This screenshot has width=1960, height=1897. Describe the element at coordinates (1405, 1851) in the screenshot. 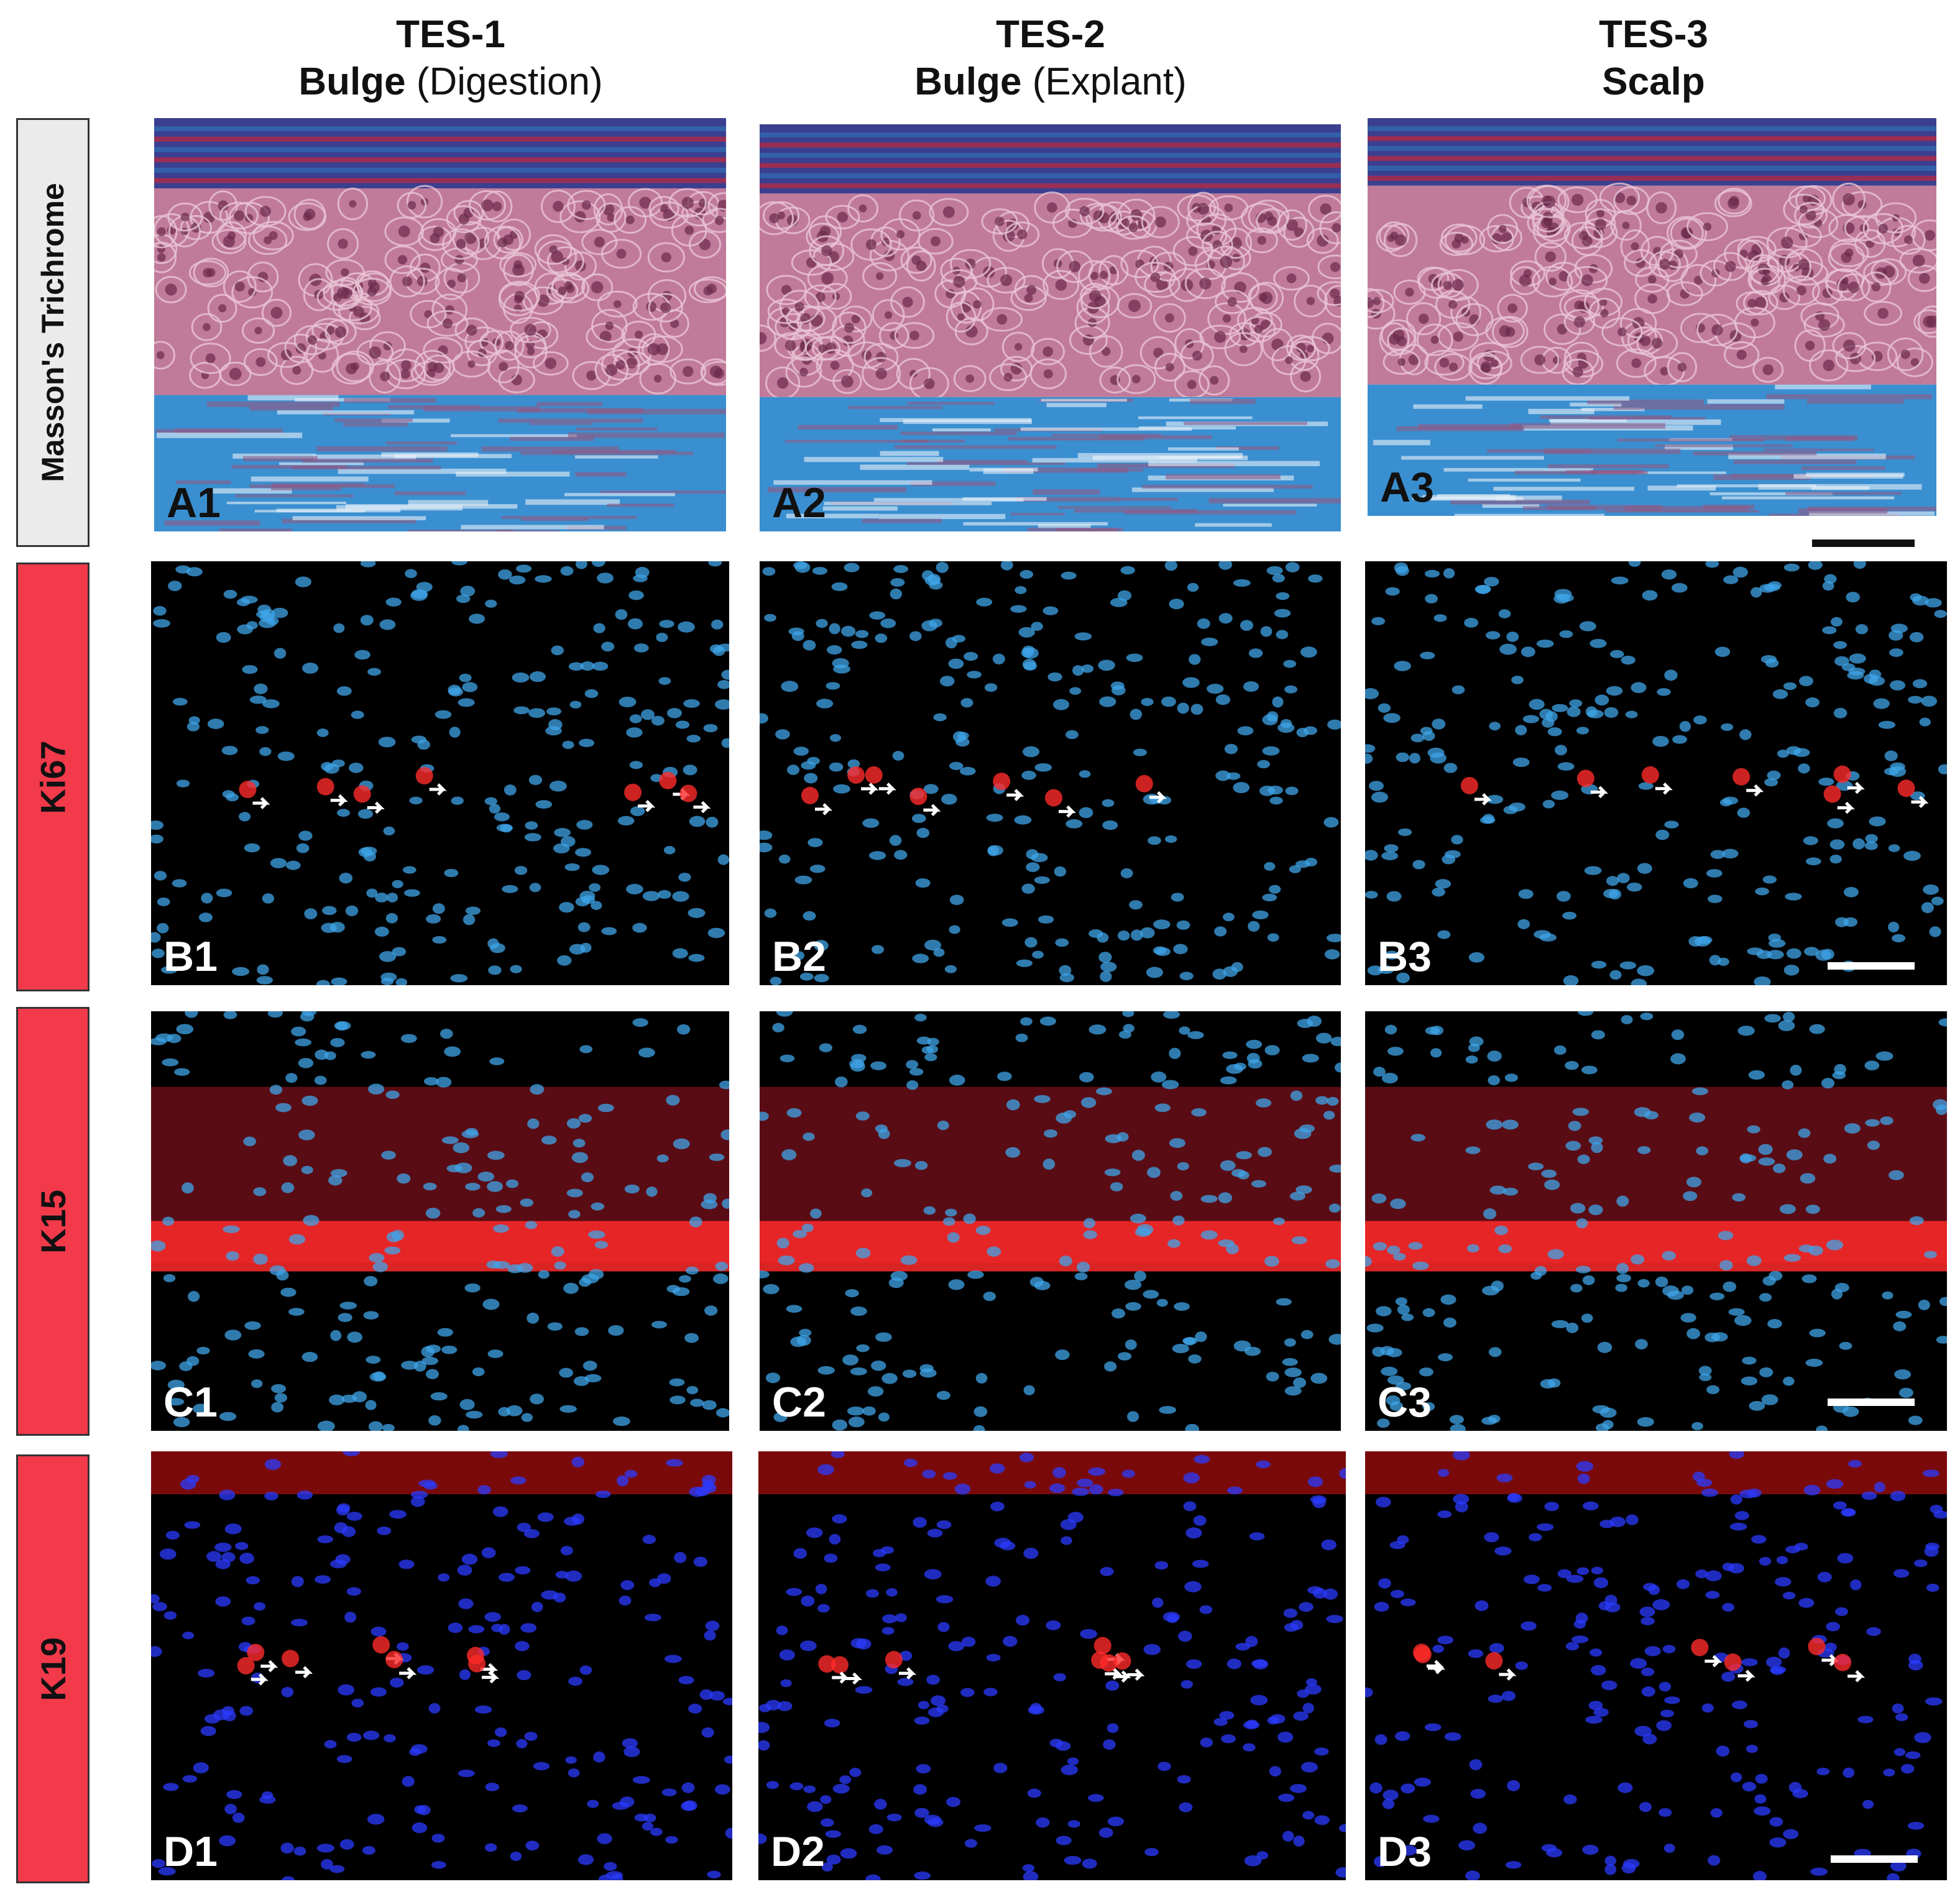

I see `panel-label: D3` at that location.